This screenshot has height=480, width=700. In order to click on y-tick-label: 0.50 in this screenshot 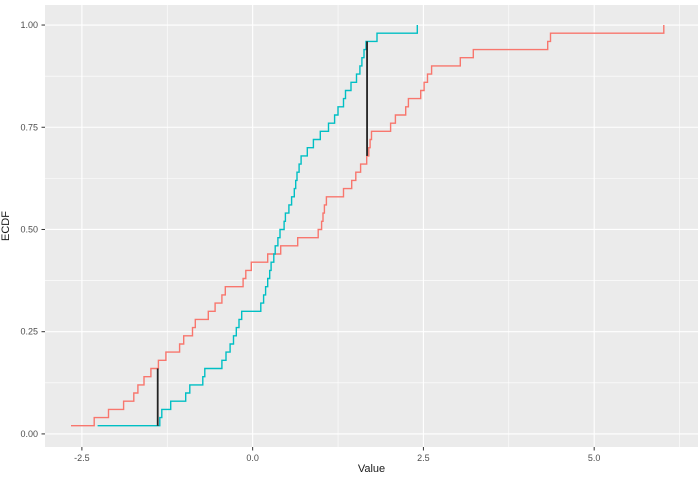, I will do `click(29, 229)`.